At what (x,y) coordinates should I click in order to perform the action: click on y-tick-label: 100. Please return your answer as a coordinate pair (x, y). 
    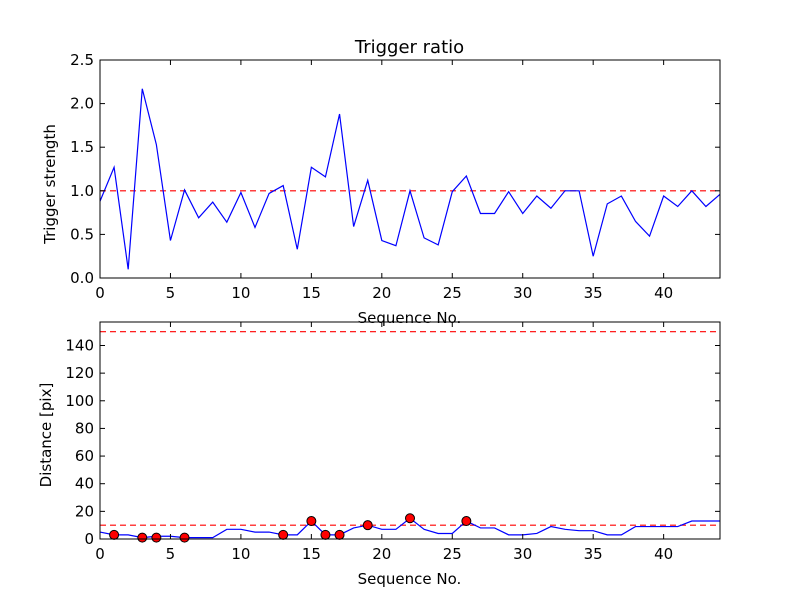
    Looking at the image, I should click on (79, 401).